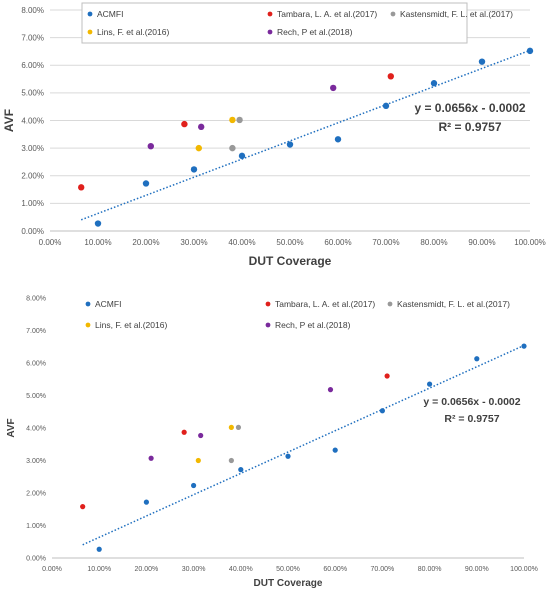 Image resolution: width=550 pixels, height=592 pixels. What do you see at coordinates (32, 93) in the screenshot?
I see `top-y-tick-label: 5.00%` at bounding box center [32, 93].